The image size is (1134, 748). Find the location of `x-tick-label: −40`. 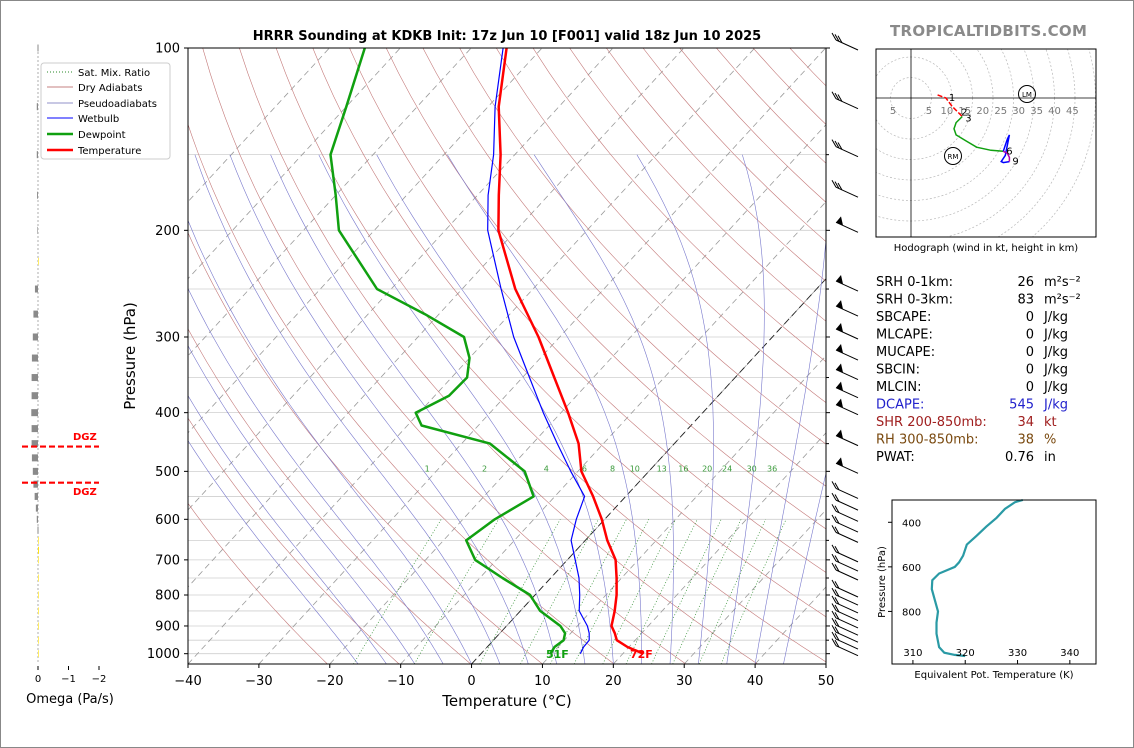

x-tick-label: −40 is located at coordinates (187, 681).